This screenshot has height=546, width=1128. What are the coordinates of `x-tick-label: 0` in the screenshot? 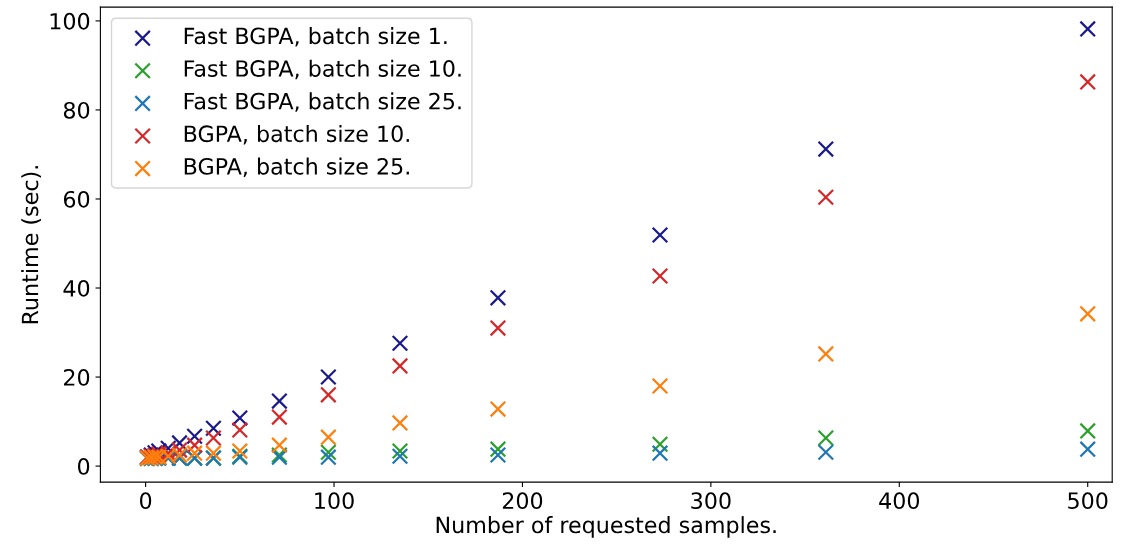 It's located at (146, 501).